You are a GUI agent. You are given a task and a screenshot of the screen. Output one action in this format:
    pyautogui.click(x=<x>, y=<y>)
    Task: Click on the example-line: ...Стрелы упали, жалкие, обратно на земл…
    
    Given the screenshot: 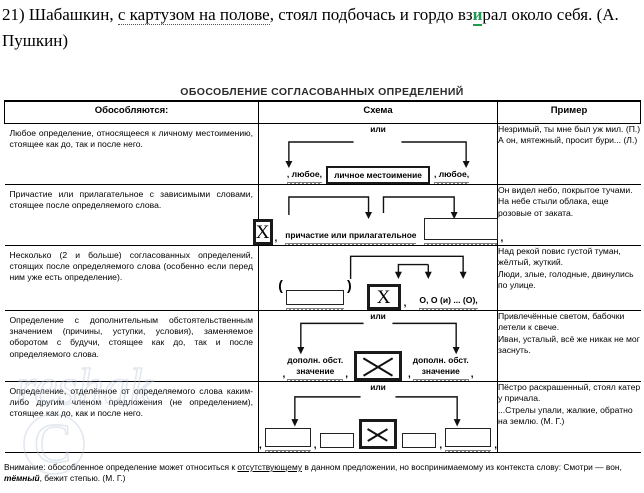 What is the action you would take?
    pyautogui.click(x=565, y=415)
    